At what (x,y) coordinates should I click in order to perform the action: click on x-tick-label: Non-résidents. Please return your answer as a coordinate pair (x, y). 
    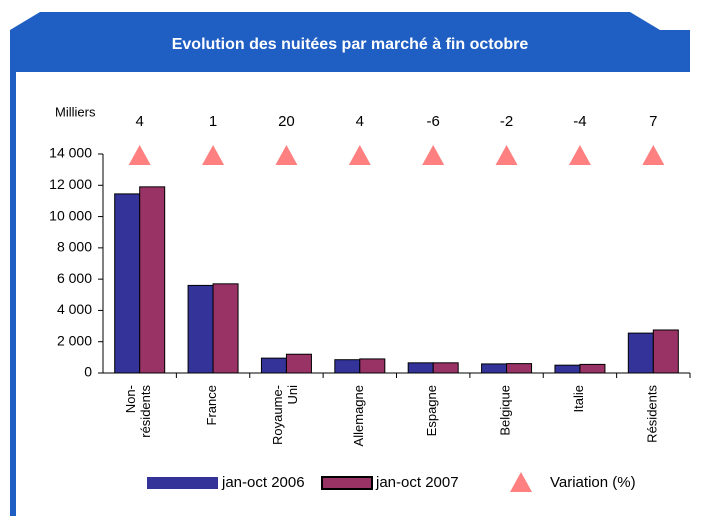
    Looking at the image, I should click on (139, 411).